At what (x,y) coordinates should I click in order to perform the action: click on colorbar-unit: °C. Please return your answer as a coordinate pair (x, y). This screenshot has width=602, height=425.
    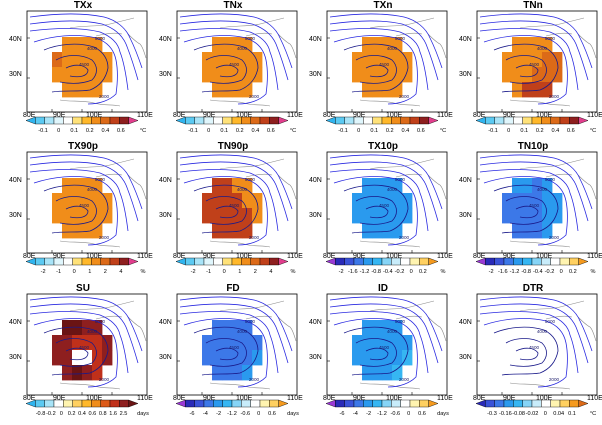
    Looking at the image, I should click on (293, 131).